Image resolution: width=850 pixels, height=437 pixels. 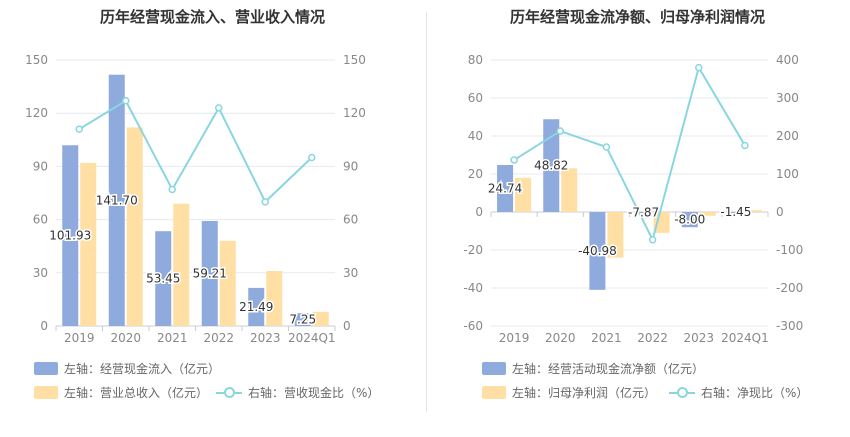 I want to click on data-label: -40.98, so click(x=597, y=251).